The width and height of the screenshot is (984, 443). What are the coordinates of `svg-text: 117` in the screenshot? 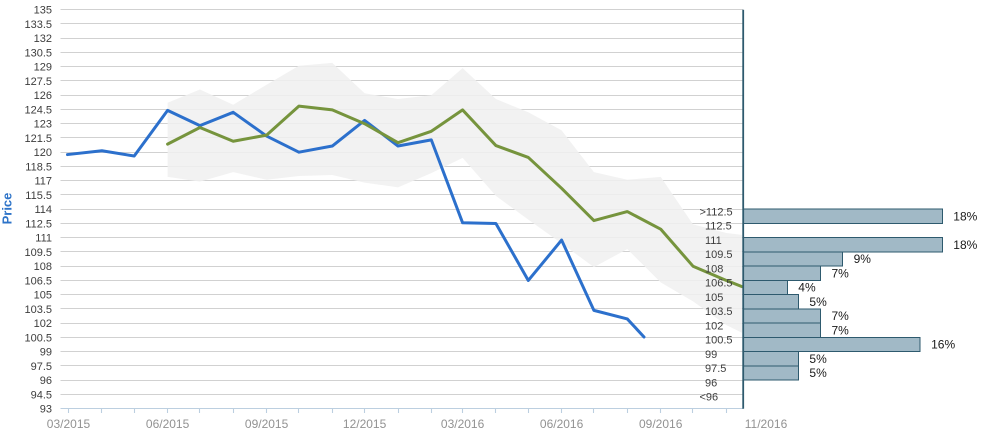 It's located at (43, 182).